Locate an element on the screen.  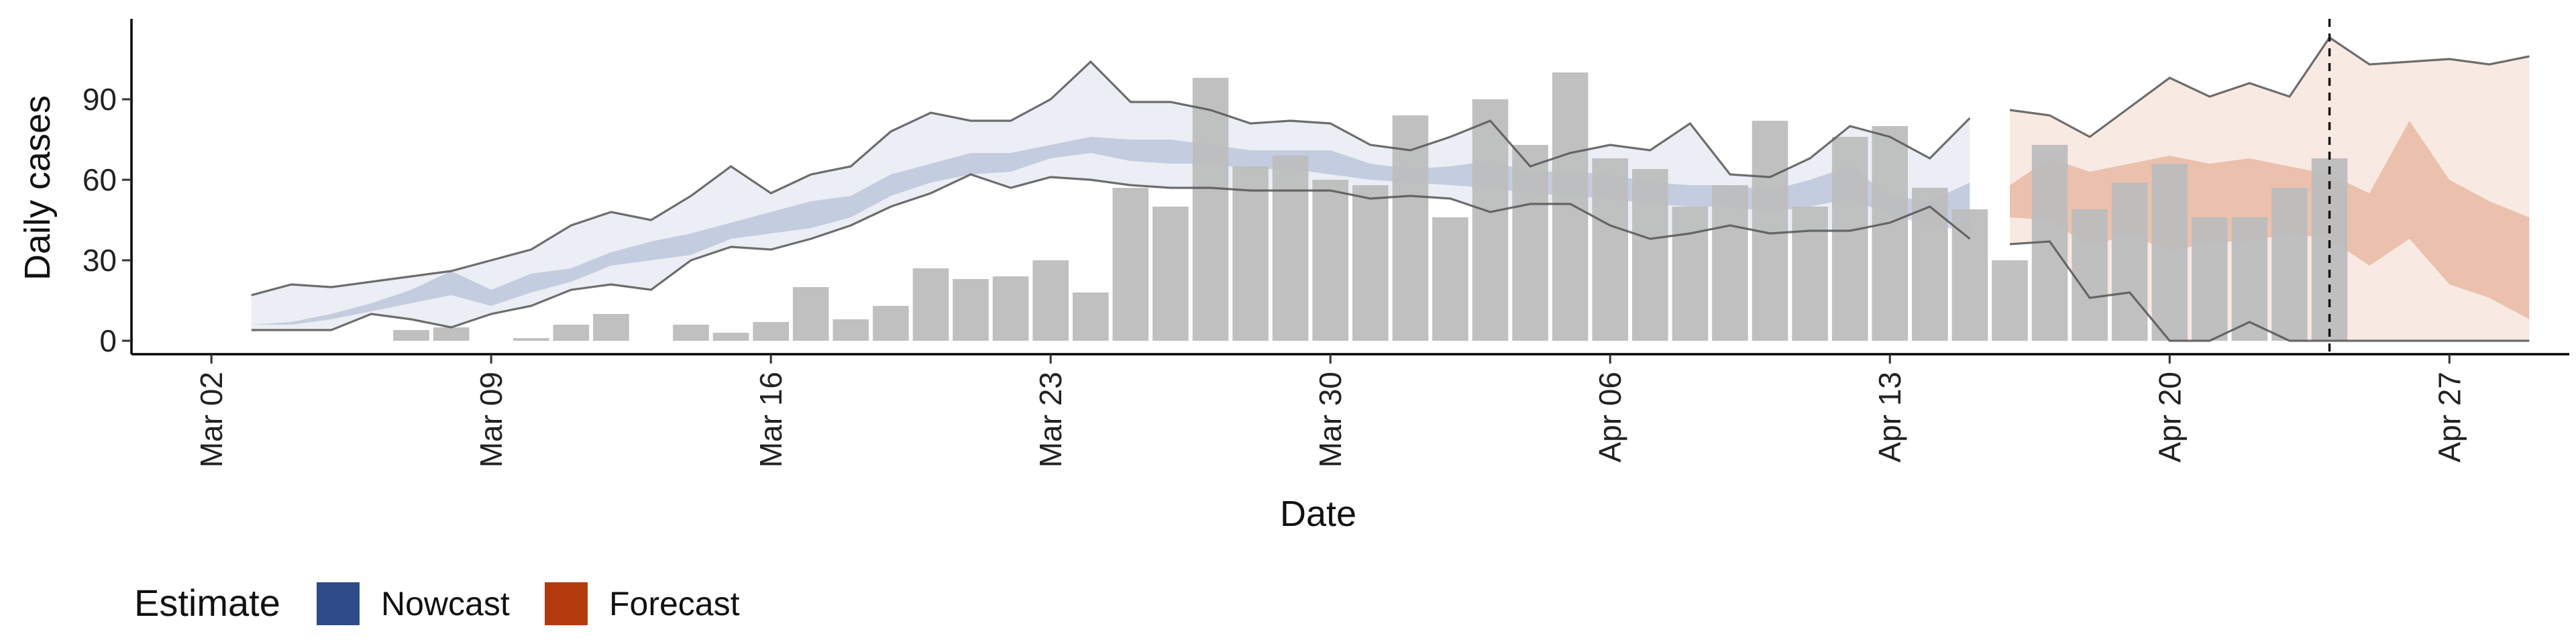
y-axis-title: Daily cases is located at coordinates (37, 187).